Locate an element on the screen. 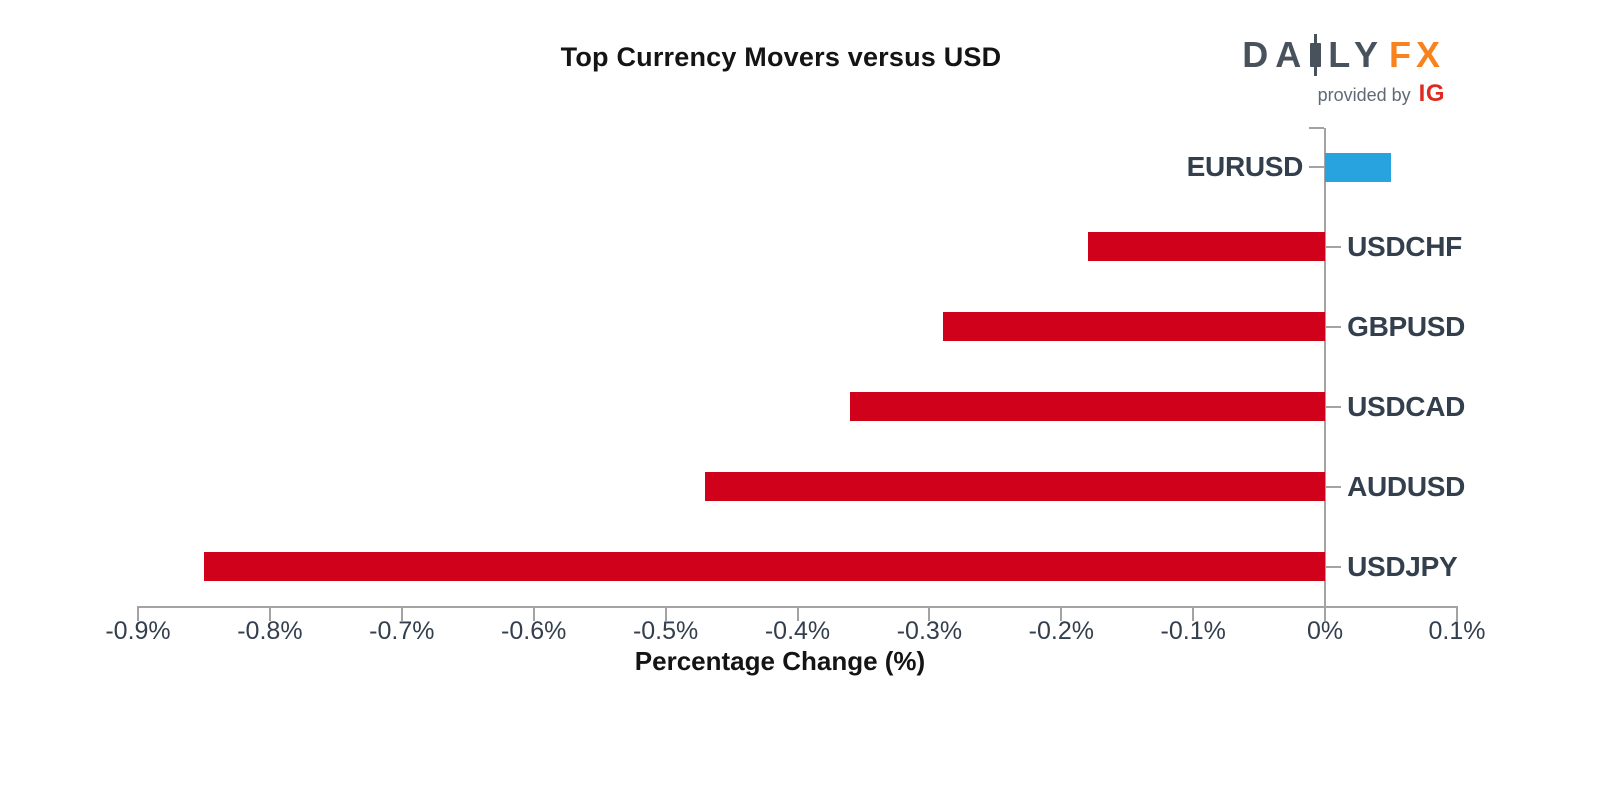  x-tick-label: 0% is located at coordinates (1325, 631).